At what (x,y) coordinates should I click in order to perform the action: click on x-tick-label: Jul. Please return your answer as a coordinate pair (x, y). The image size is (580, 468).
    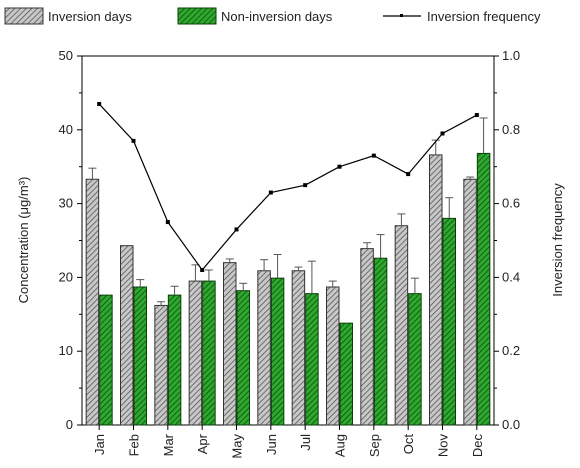
    Looking at the image, I should click on (305, 442).